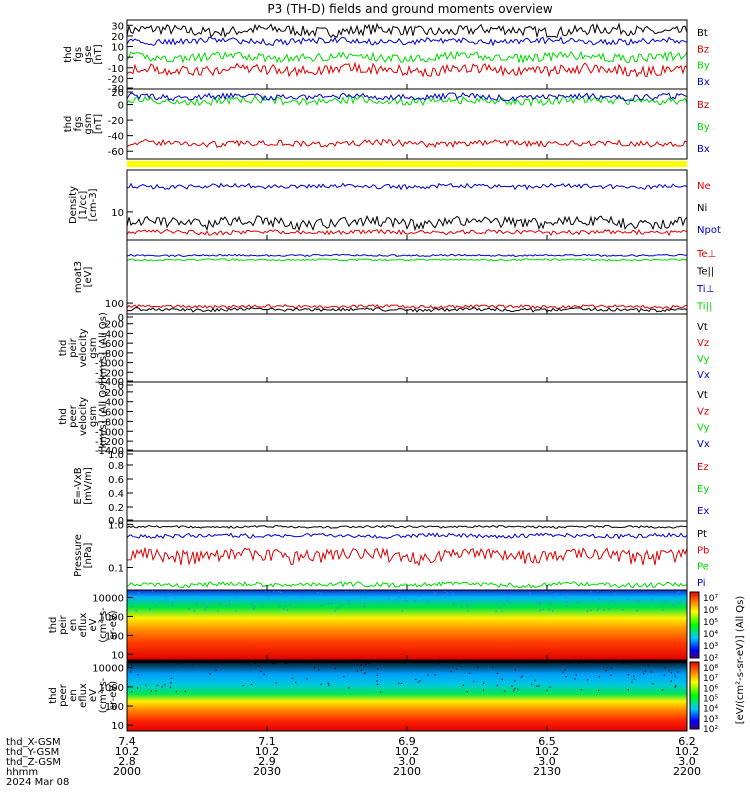 Image resolution: width=750 pixels, height=804 pixels. Describe the element at coordinates (83, 54) in the screenshot. I see `fgs_gse-ylabel: thdfgsgse[nT]` at that location.